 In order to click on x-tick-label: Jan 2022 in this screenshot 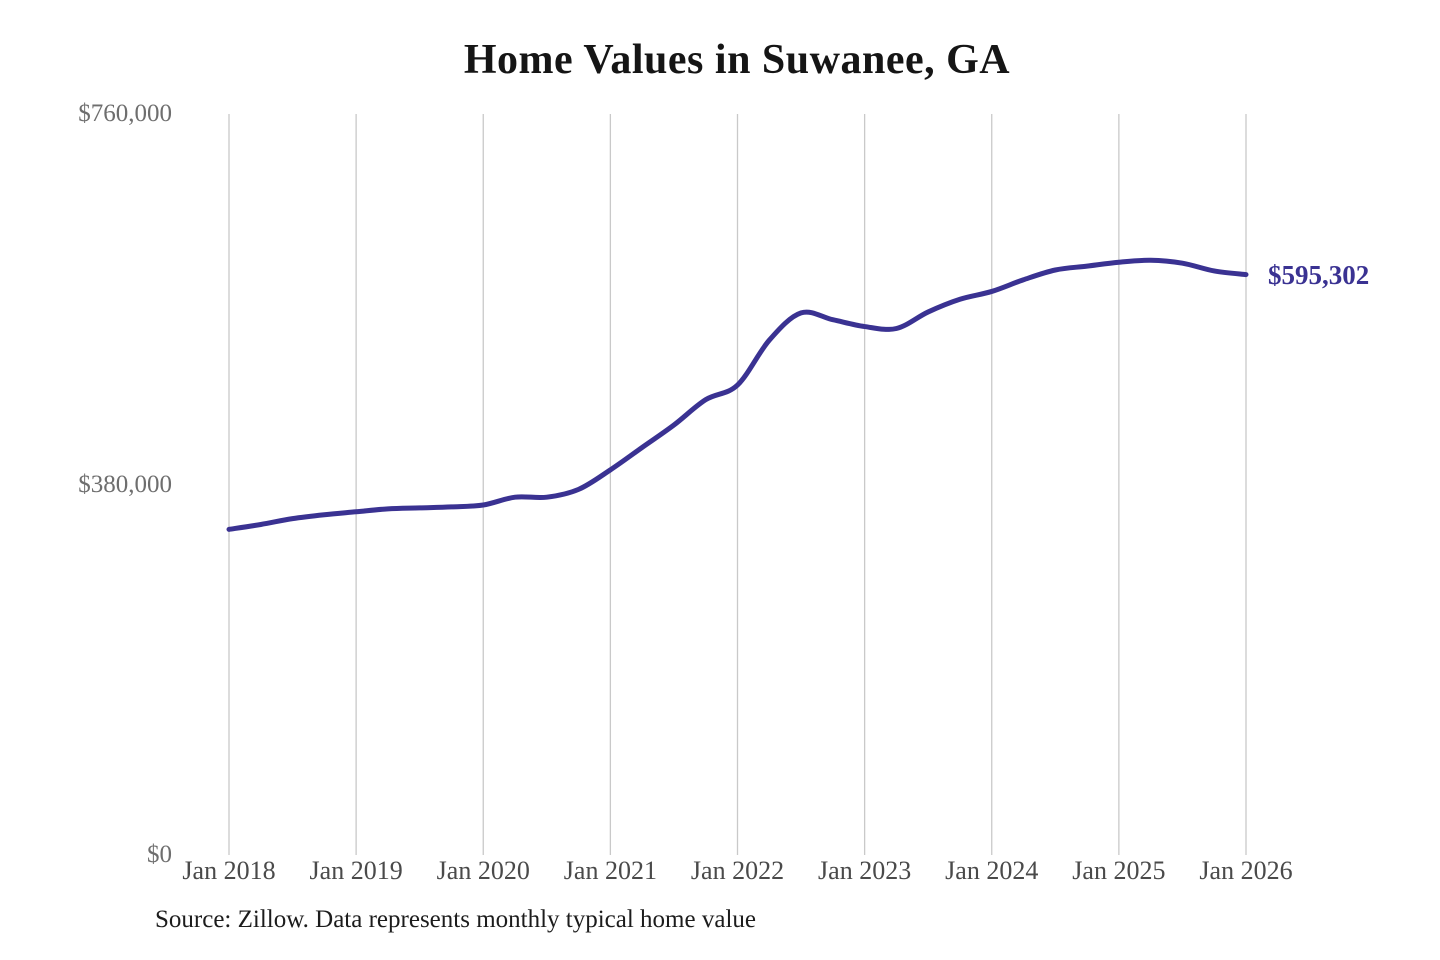, I will do `click(737, 870)`.